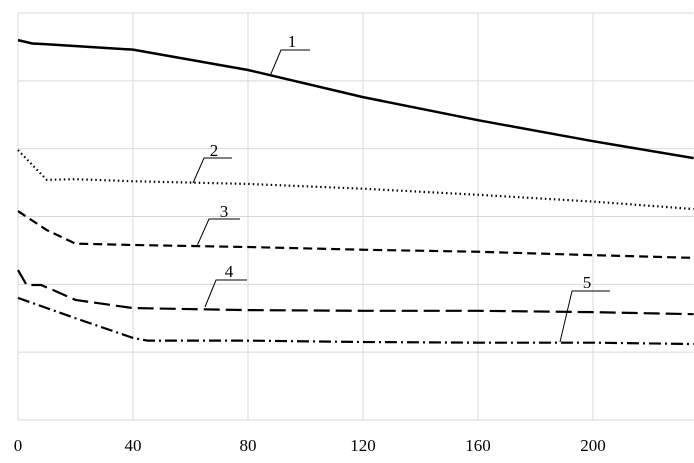  I want to click on series-label: 2, so click(214, 150).